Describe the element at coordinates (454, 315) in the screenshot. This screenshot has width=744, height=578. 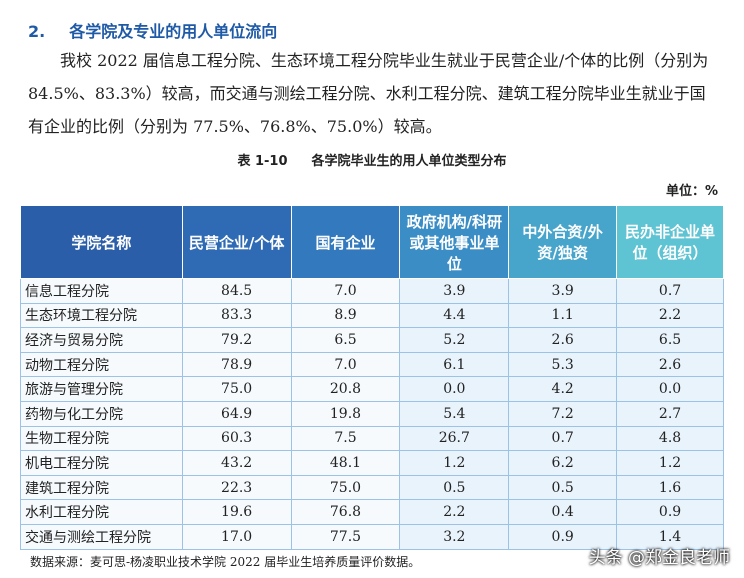
I see `value-cell: 4.4` at that location.